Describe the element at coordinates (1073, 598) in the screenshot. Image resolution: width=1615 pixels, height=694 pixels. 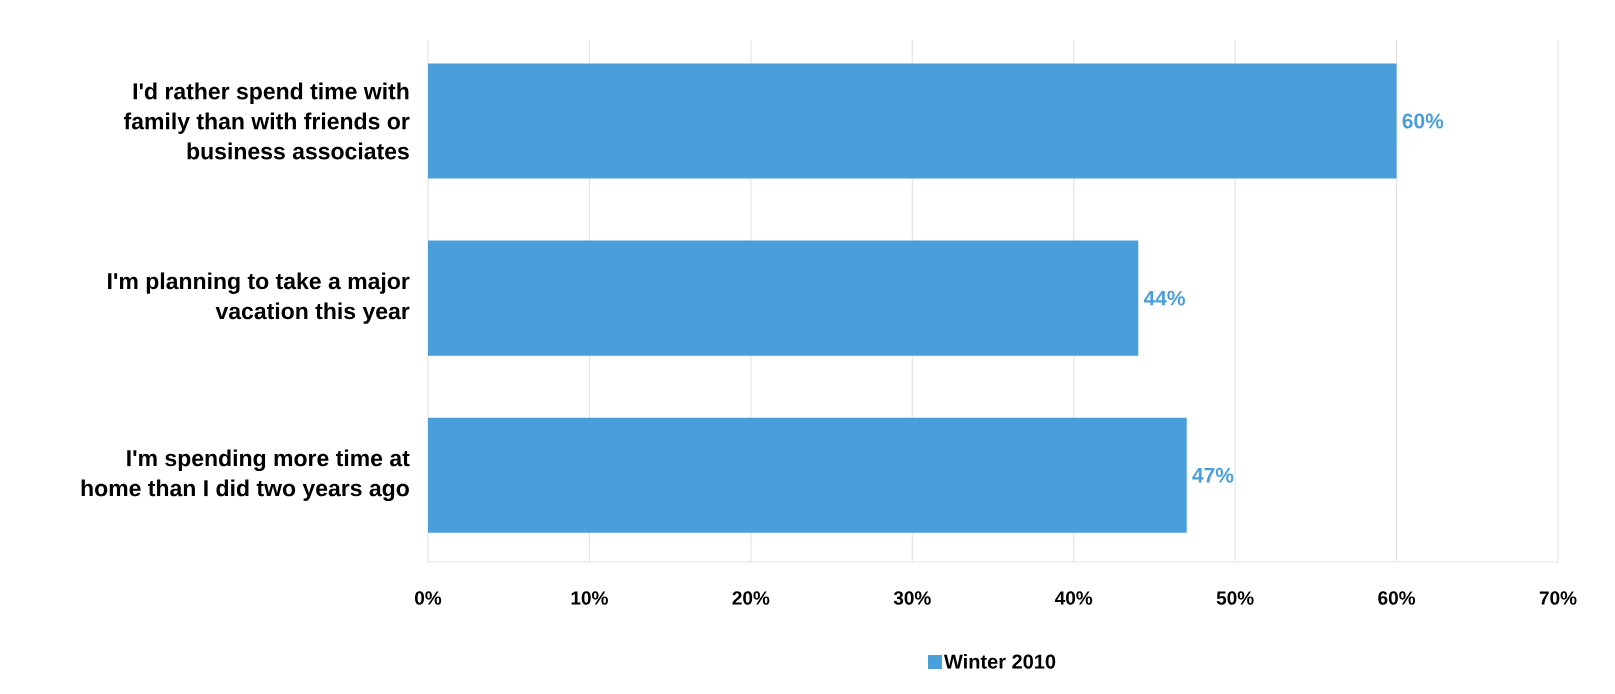
I see `x-tick-label: 40%` at that location.